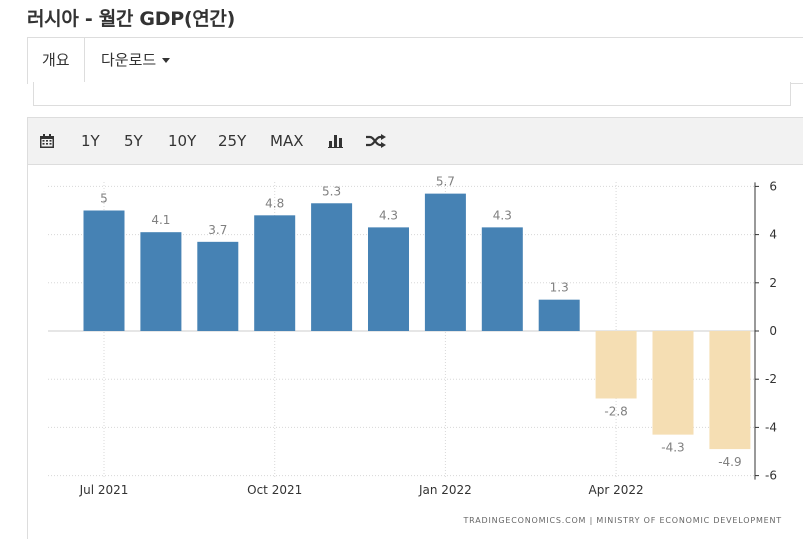 Image resolution: width=803 pixels, height=539 pixels. Describe the element at coordinates (672, 448) in the screenshot. I see `bar-data-label: -4.3` at that location.